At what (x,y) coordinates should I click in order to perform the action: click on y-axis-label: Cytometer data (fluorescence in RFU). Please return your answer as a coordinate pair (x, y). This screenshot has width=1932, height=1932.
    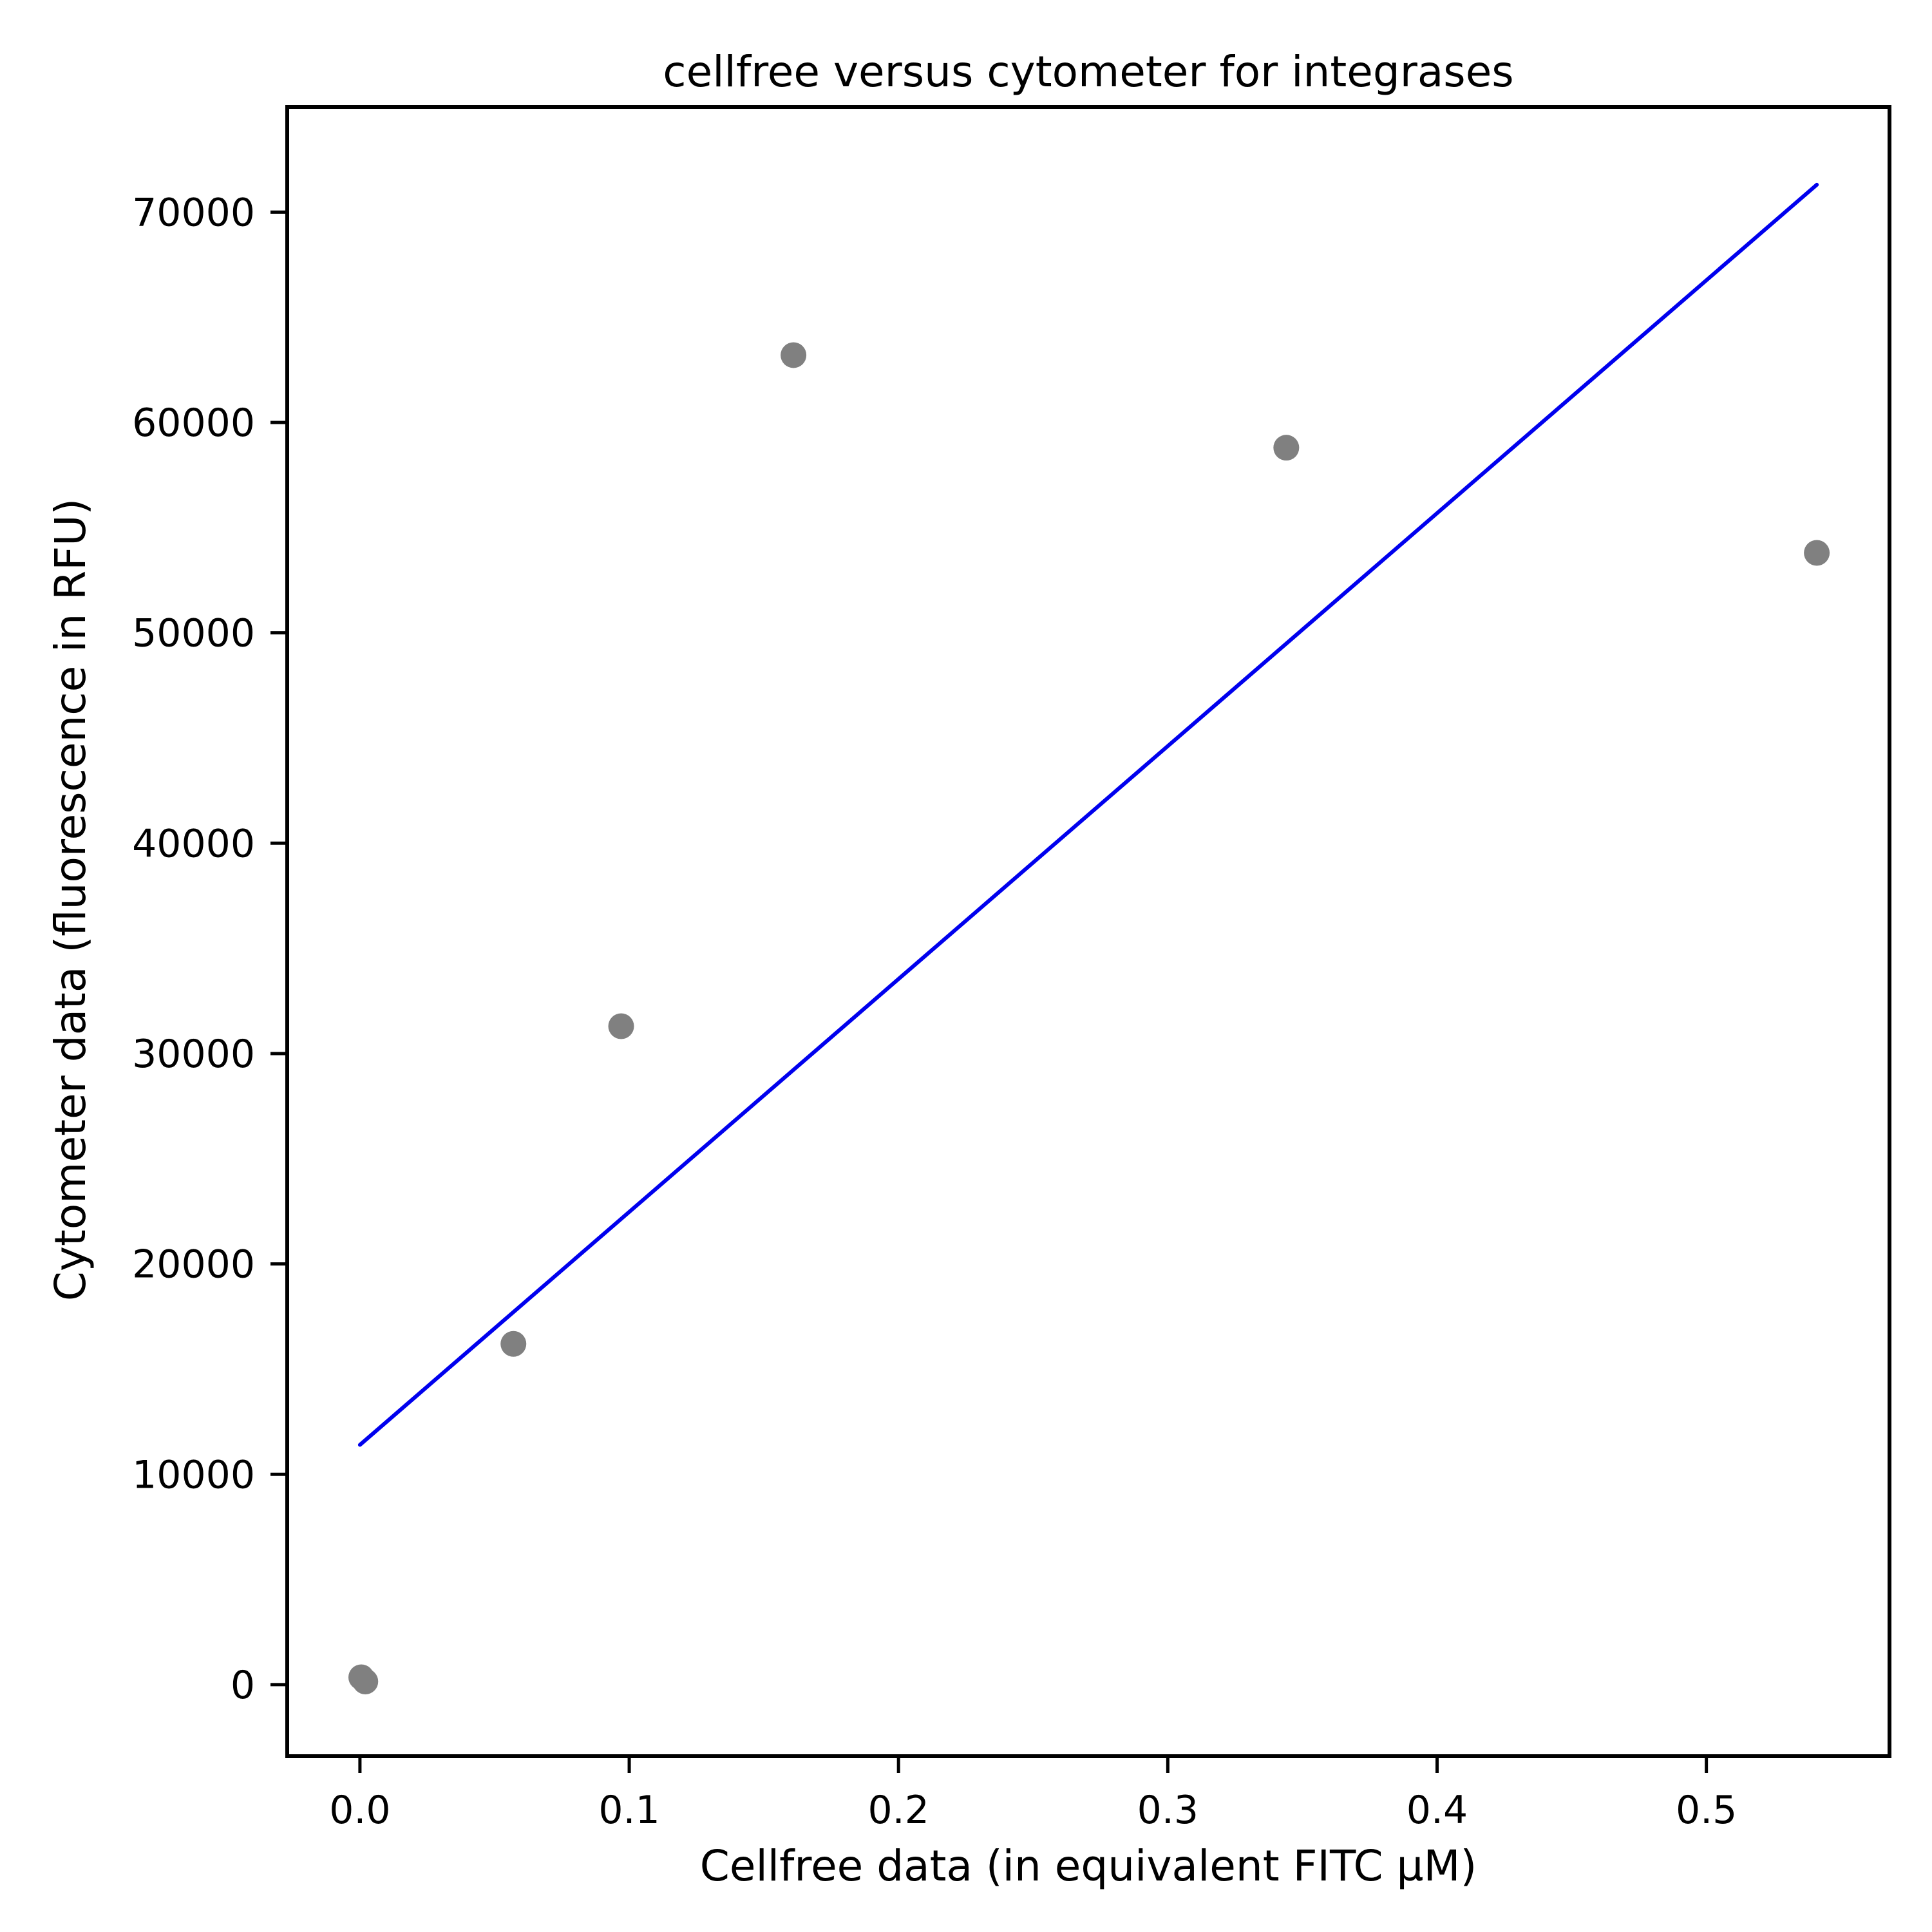
    Looking at the image, I should click on (70, 900).